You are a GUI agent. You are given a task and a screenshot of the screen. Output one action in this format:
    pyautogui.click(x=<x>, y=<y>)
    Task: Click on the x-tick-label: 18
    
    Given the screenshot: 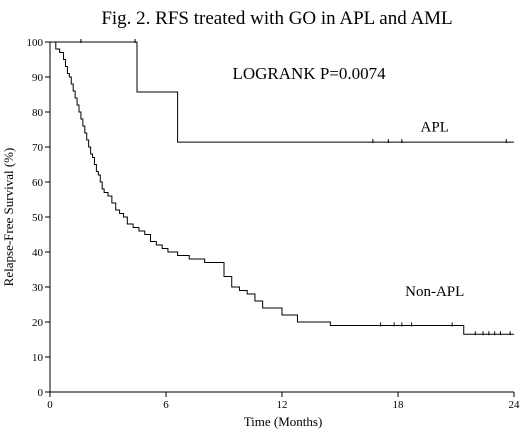 What is the action you would take?
    pyautogui.click(x=399, y=405)
    